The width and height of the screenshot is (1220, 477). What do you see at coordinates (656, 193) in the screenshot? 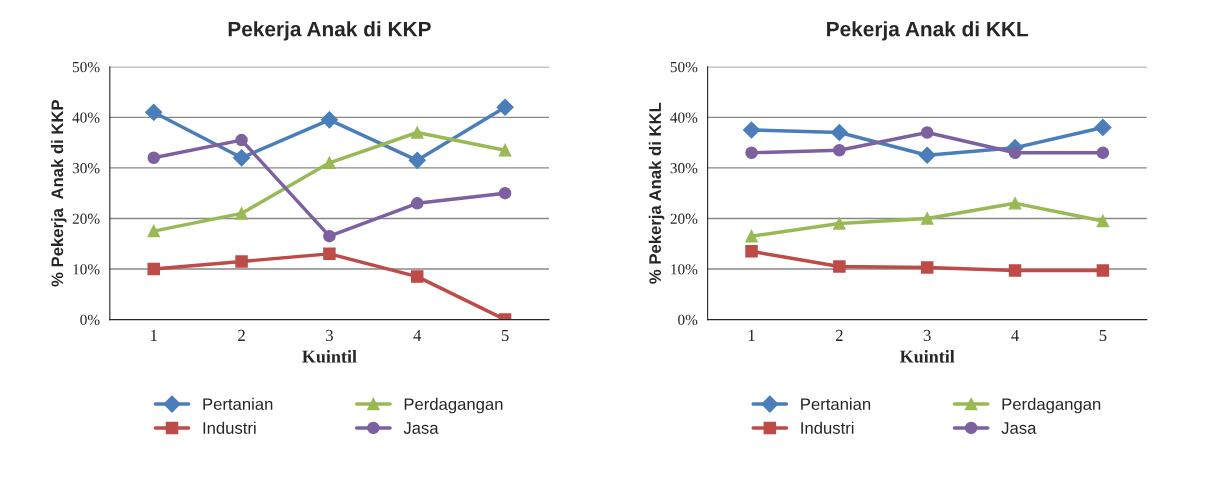
I see `y-axis-title: % Pekerja Anak di KKL` at bounding box center [656, 193].